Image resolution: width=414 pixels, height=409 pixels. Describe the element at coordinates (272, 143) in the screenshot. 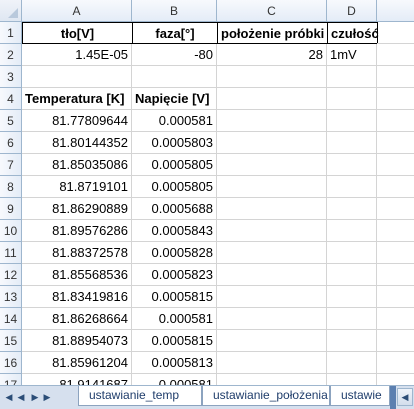

I see `cell-c6` at that location.